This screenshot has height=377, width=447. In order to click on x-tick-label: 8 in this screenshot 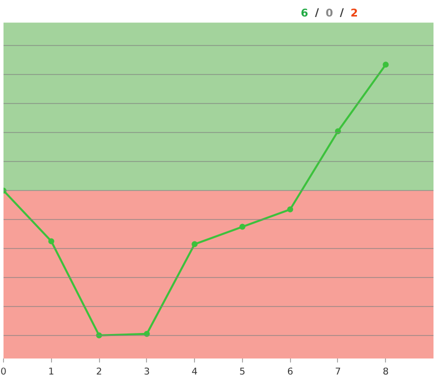, I will do `click(385, 371)`.